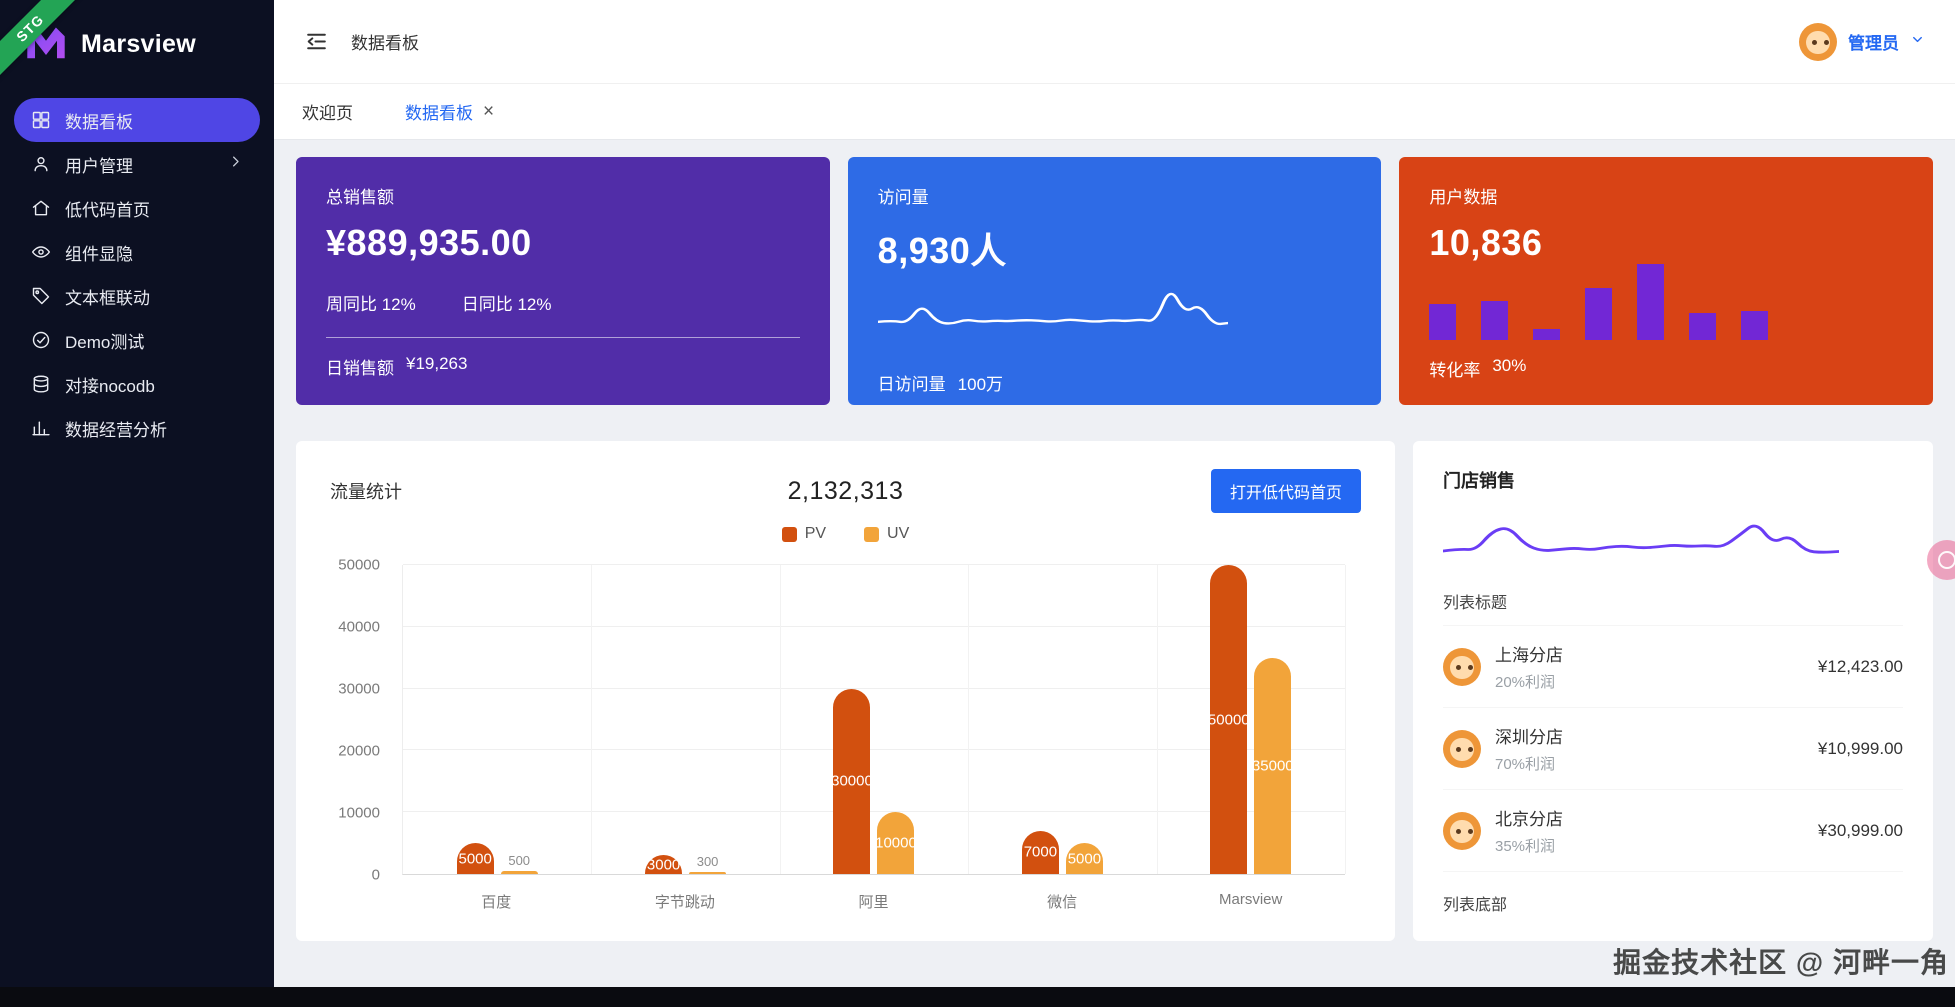 The width and height of the screenshot is (1955, 1007). What do you see at coordinates (489, 111) in the screenshot?
I see `tab-close-icon: ×` at bounding box center [489, 111].